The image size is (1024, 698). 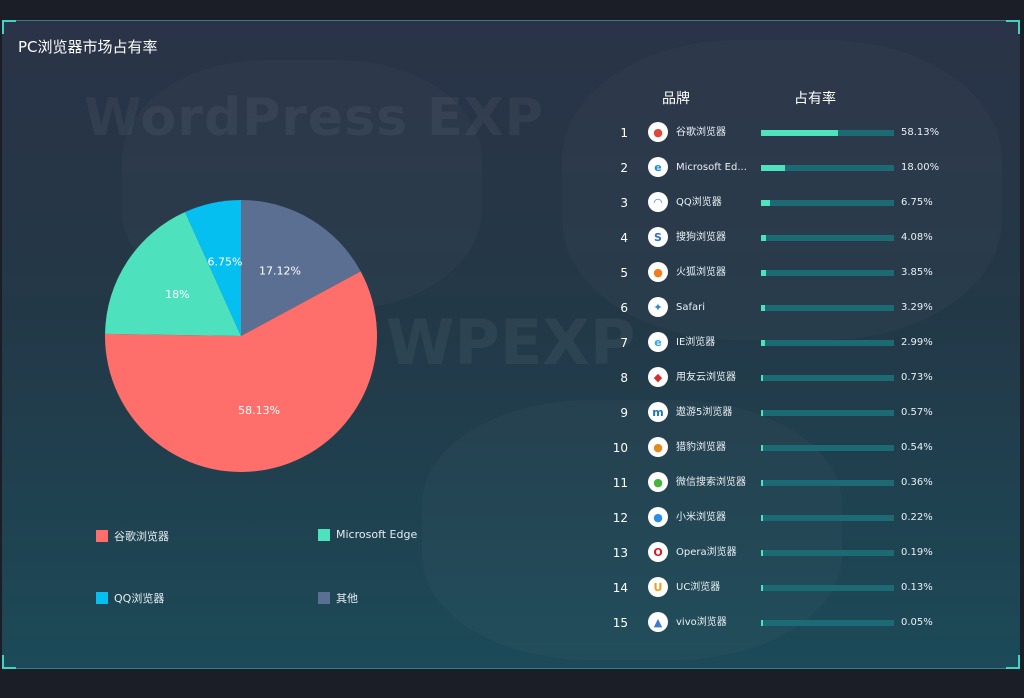 I want to click on list-item: 9 m 遨游5浏览器 0.57%, so click(x=511, y=413).